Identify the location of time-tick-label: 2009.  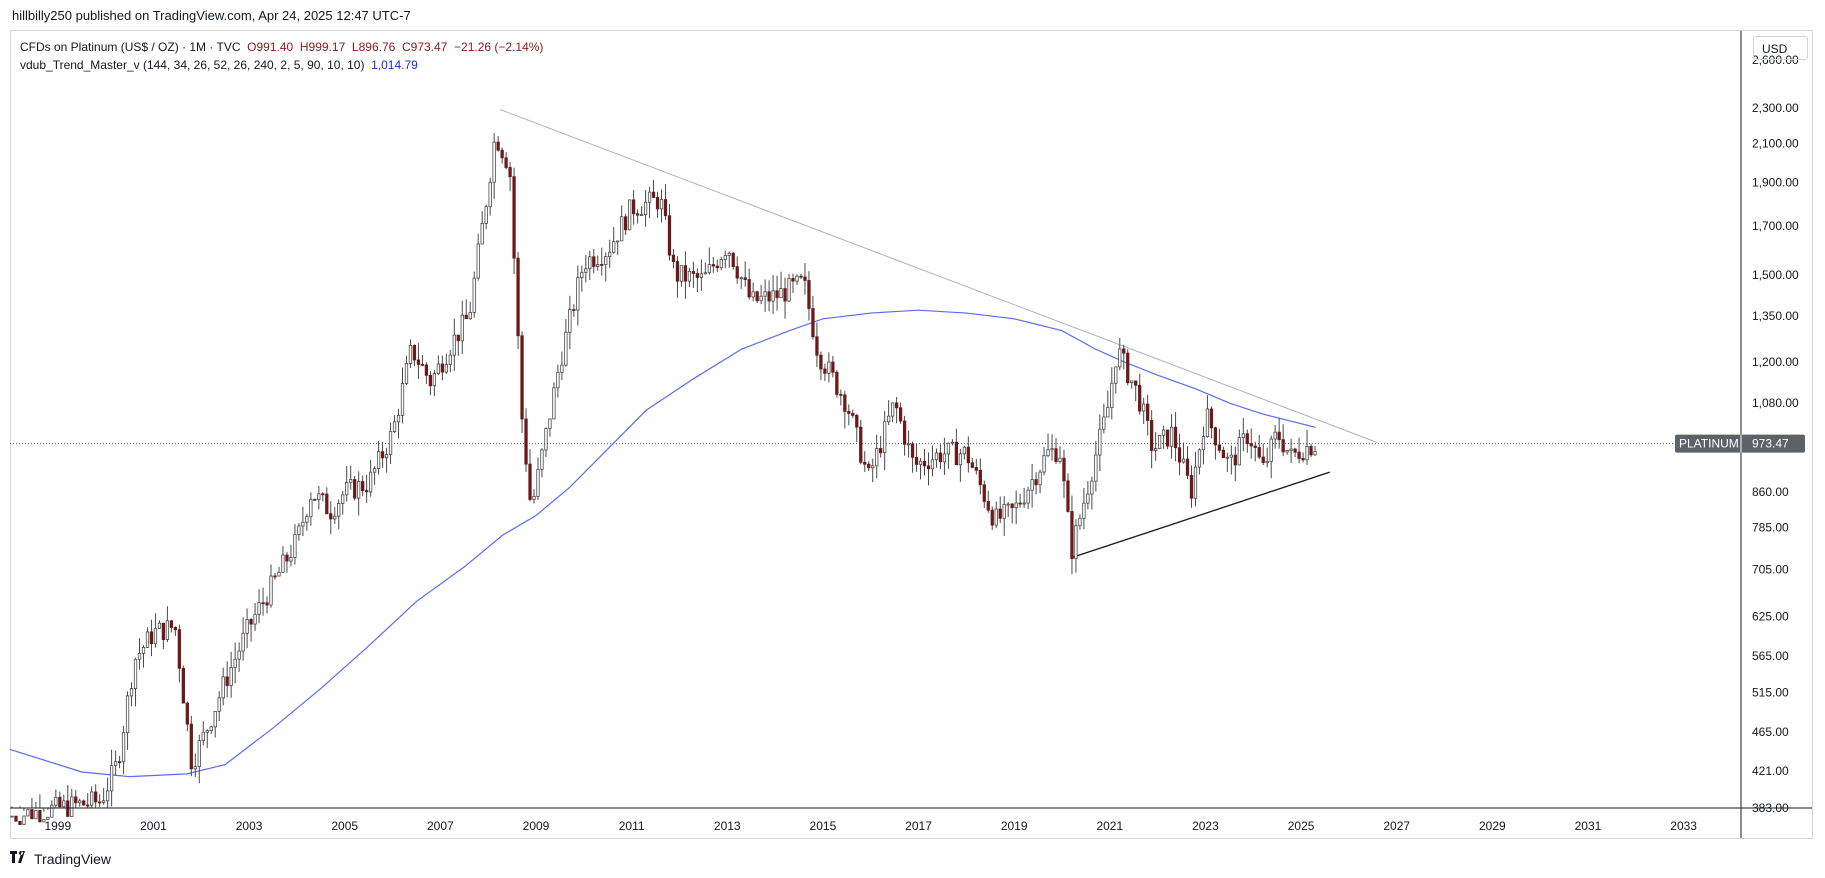
(536, 826).